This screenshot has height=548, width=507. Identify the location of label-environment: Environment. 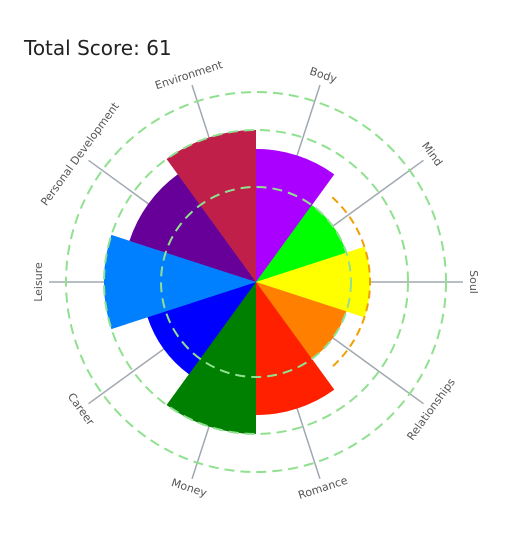
(188, 75).